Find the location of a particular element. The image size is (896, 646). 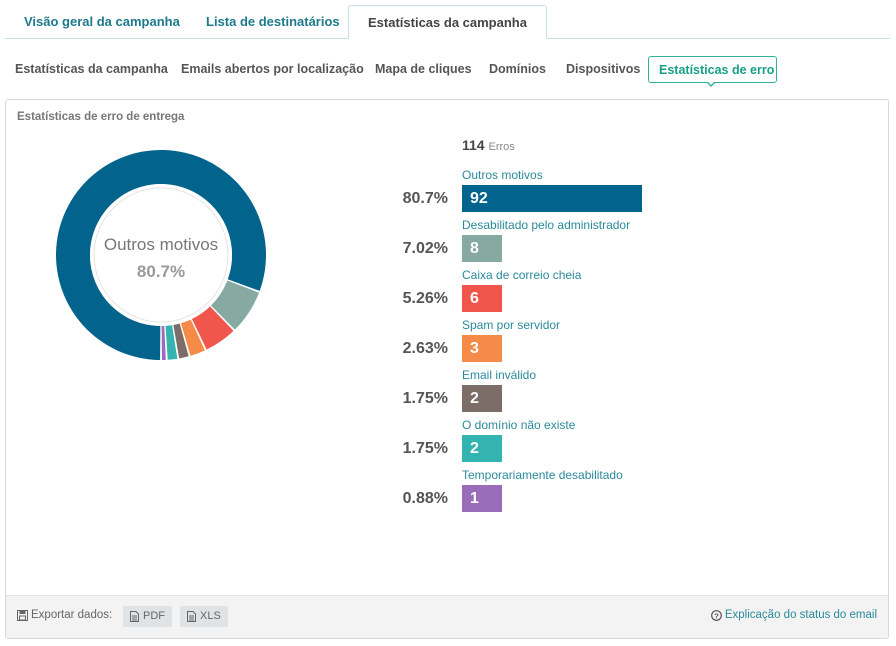

legend-percentage: 80.7% is located at coordinates (425, 198).